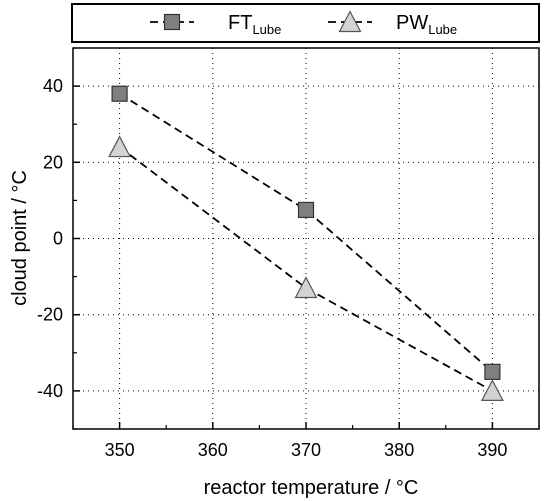 The image size is (550, 502). What do you see at coordinates (306, 450) in the screenshot?
I see `x-tick-label: 370` at bounding box center [306, 450].